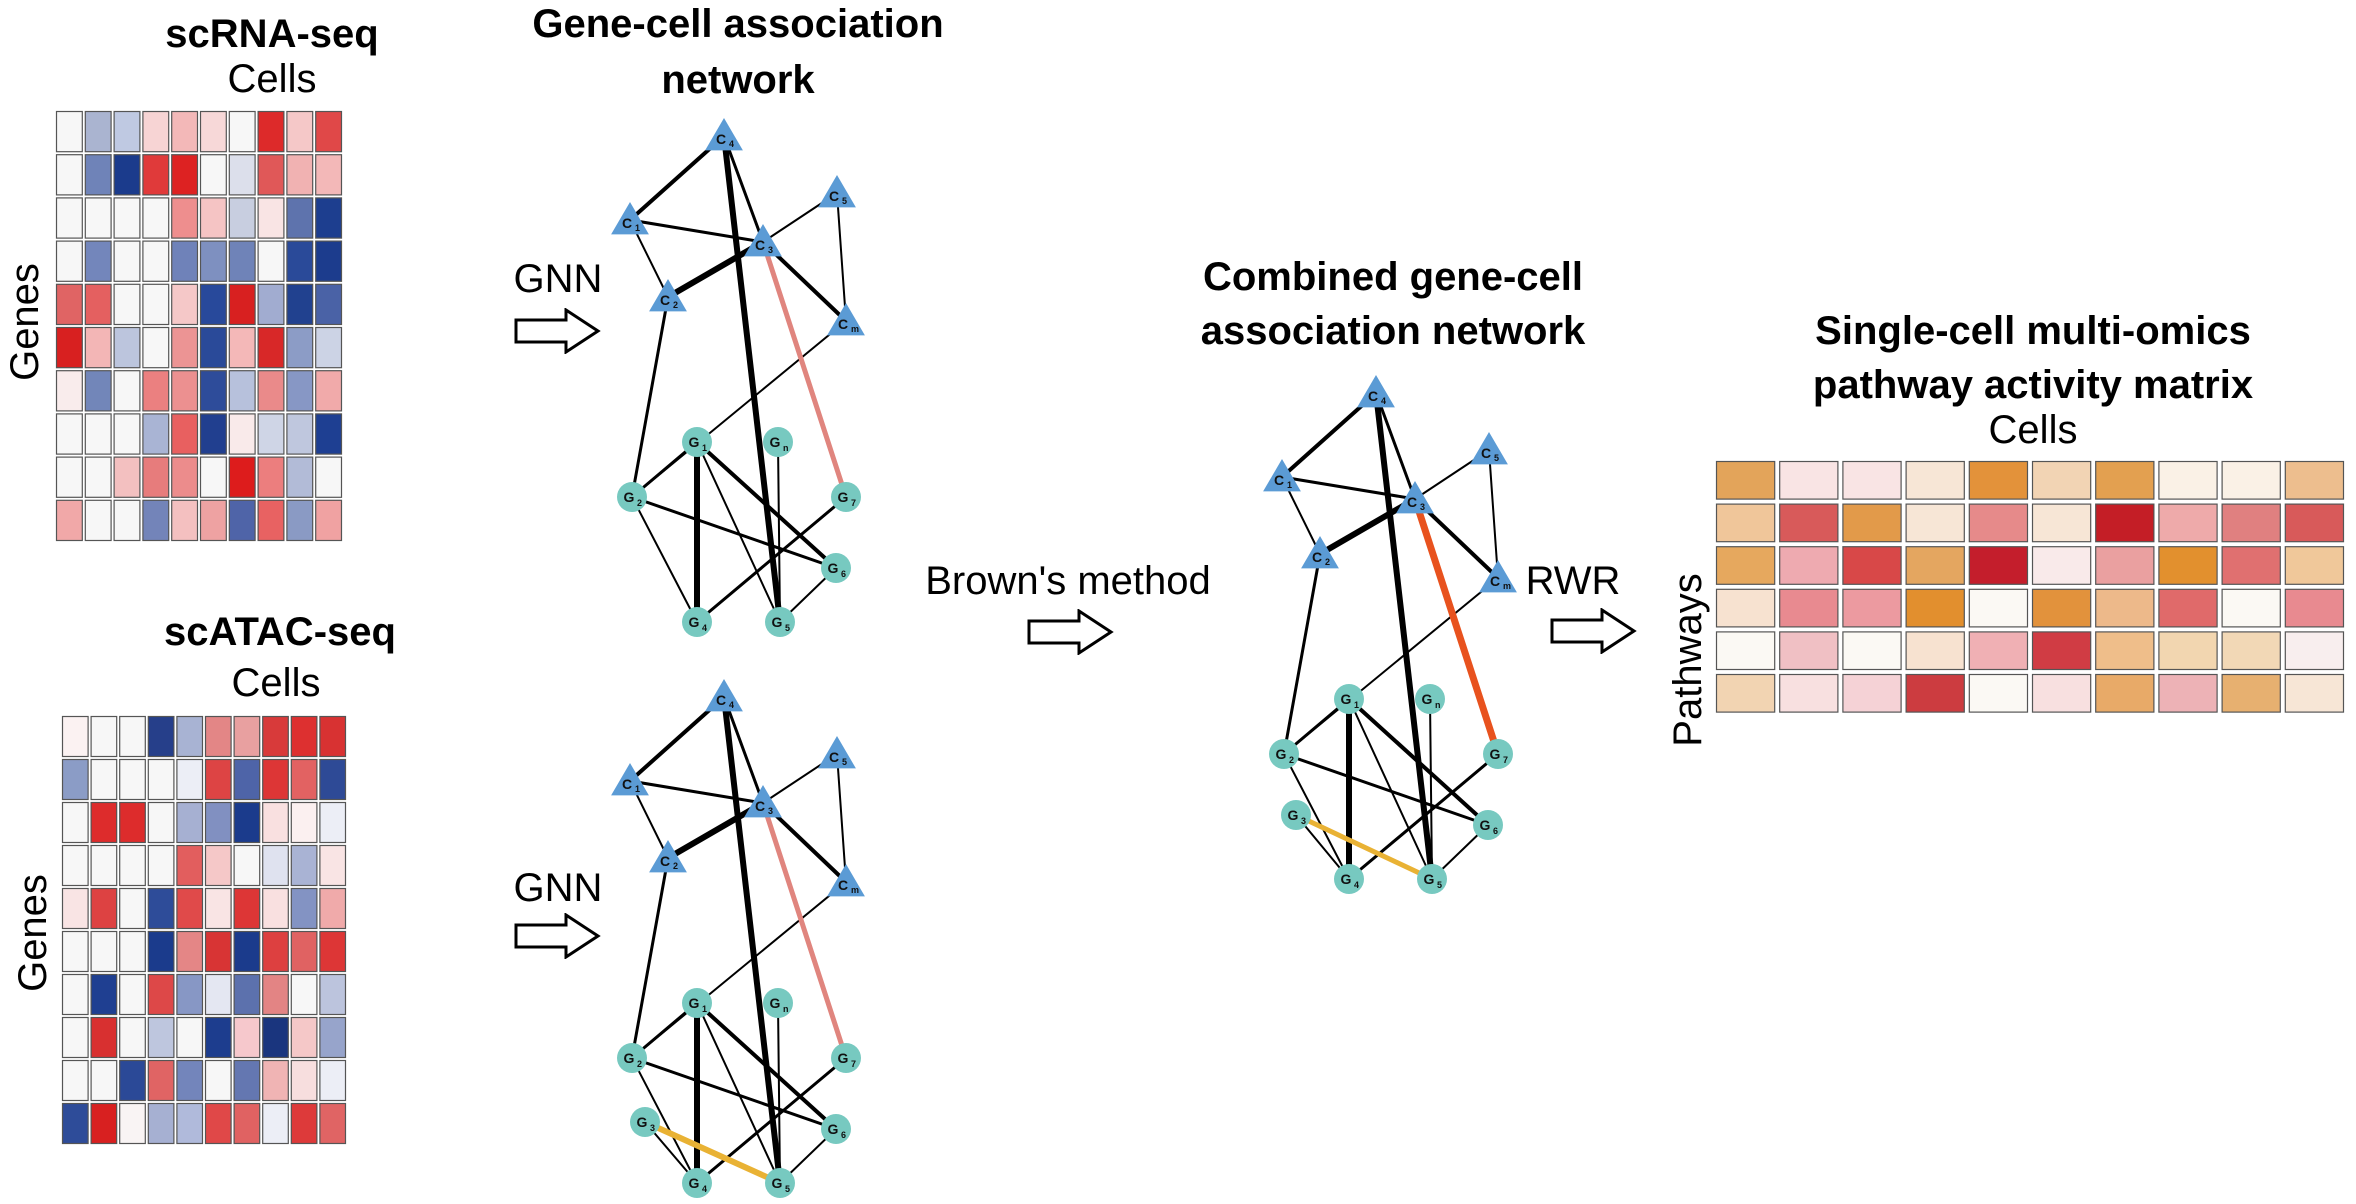  I want to click on pathway-cell-r5-c7, so click(2125, 651).